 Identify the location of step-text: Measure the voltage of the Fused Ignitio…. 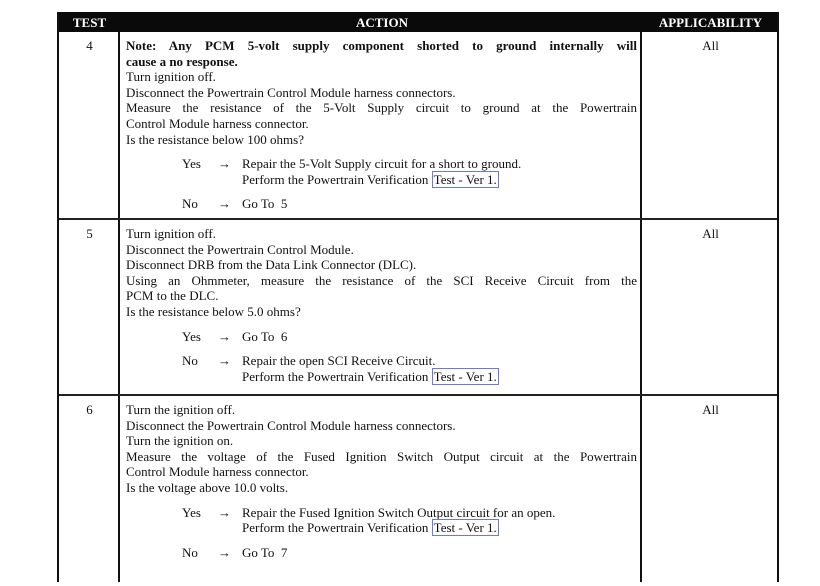
(381, 456).